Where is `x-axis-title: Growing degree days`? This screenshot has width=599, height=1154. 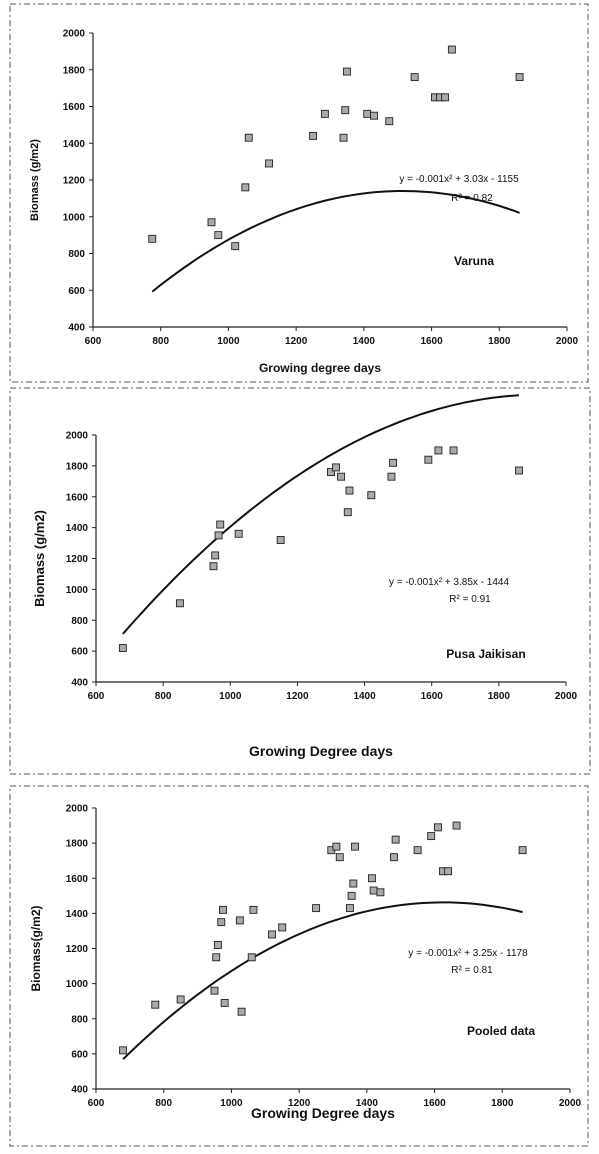 x-axis-title: Growing degree days is located at coordinates (320, 368).